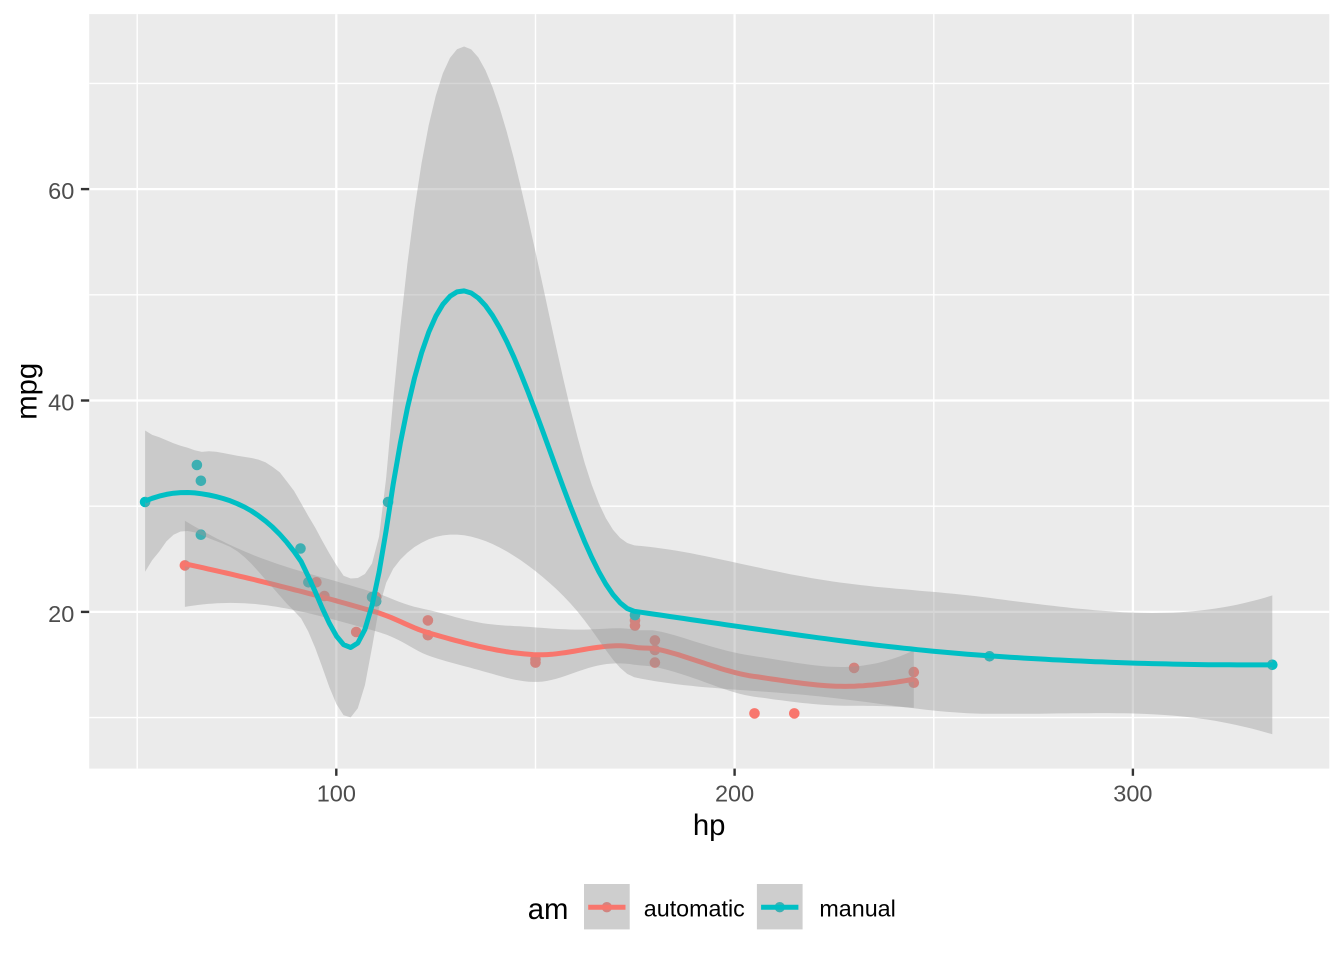 The image size is (1344, 965). Describe the element at coordinates (26, 391) in the screenshot. I see `svg-text: mpg` at that location.